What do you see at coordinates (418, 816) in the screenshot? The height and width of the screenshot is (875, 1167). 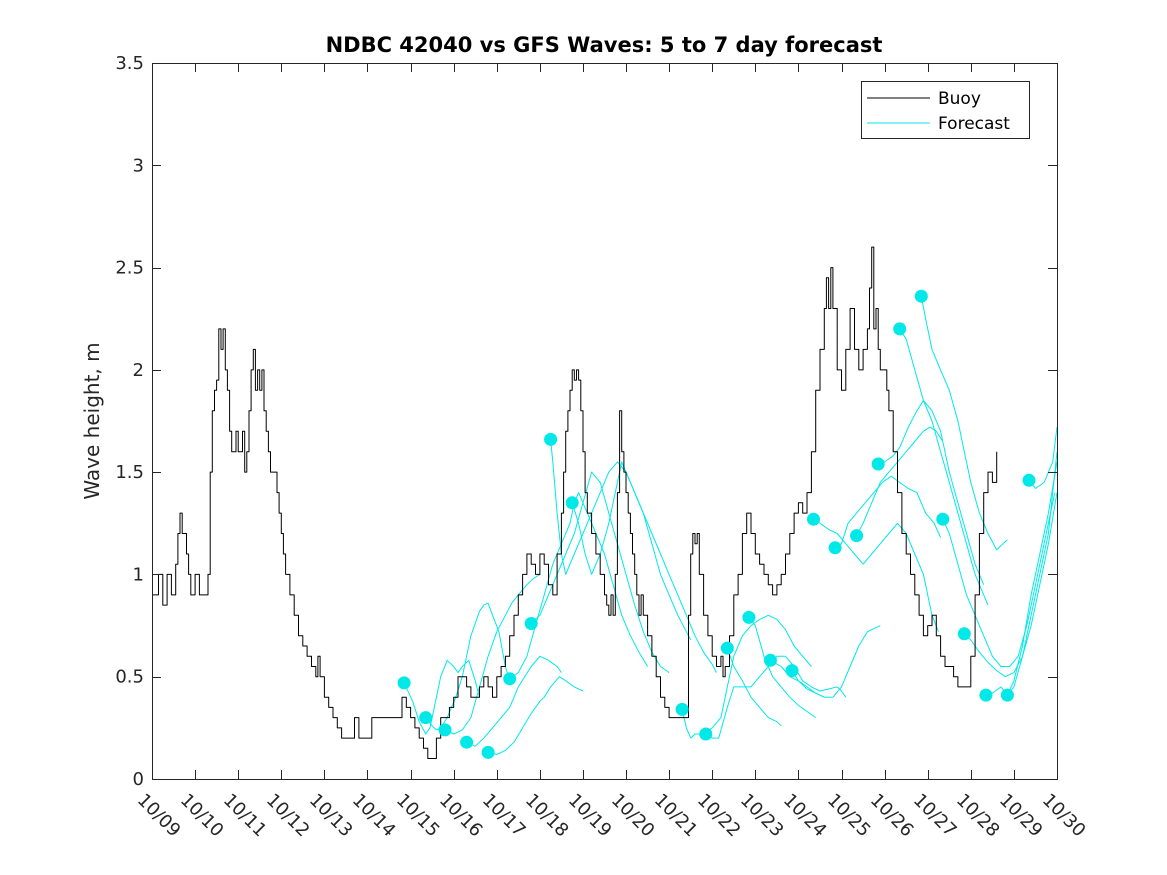 I see `x-tick-label: 10/15` at bounding box center [418, 816].